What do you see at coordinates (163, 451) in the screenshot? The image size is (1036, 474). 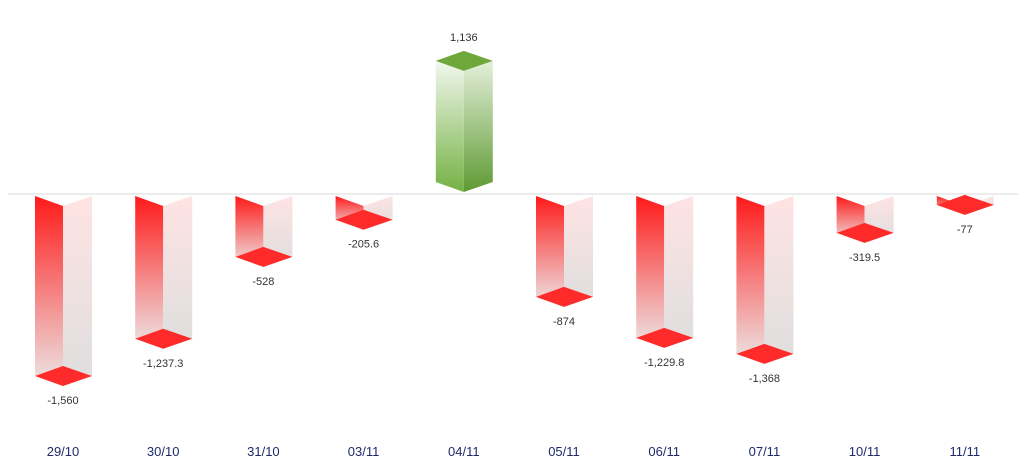 I see `category-label: 30/10` at bounding box center [163, 451].